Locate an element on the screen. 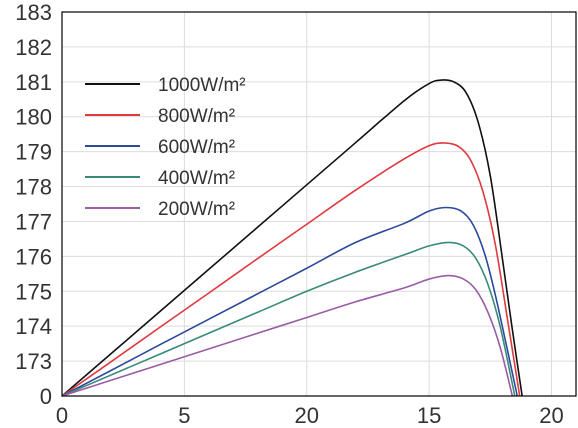 The image size is (578, 428). x-tick-label: 5 is located at coordinates (184, 415).